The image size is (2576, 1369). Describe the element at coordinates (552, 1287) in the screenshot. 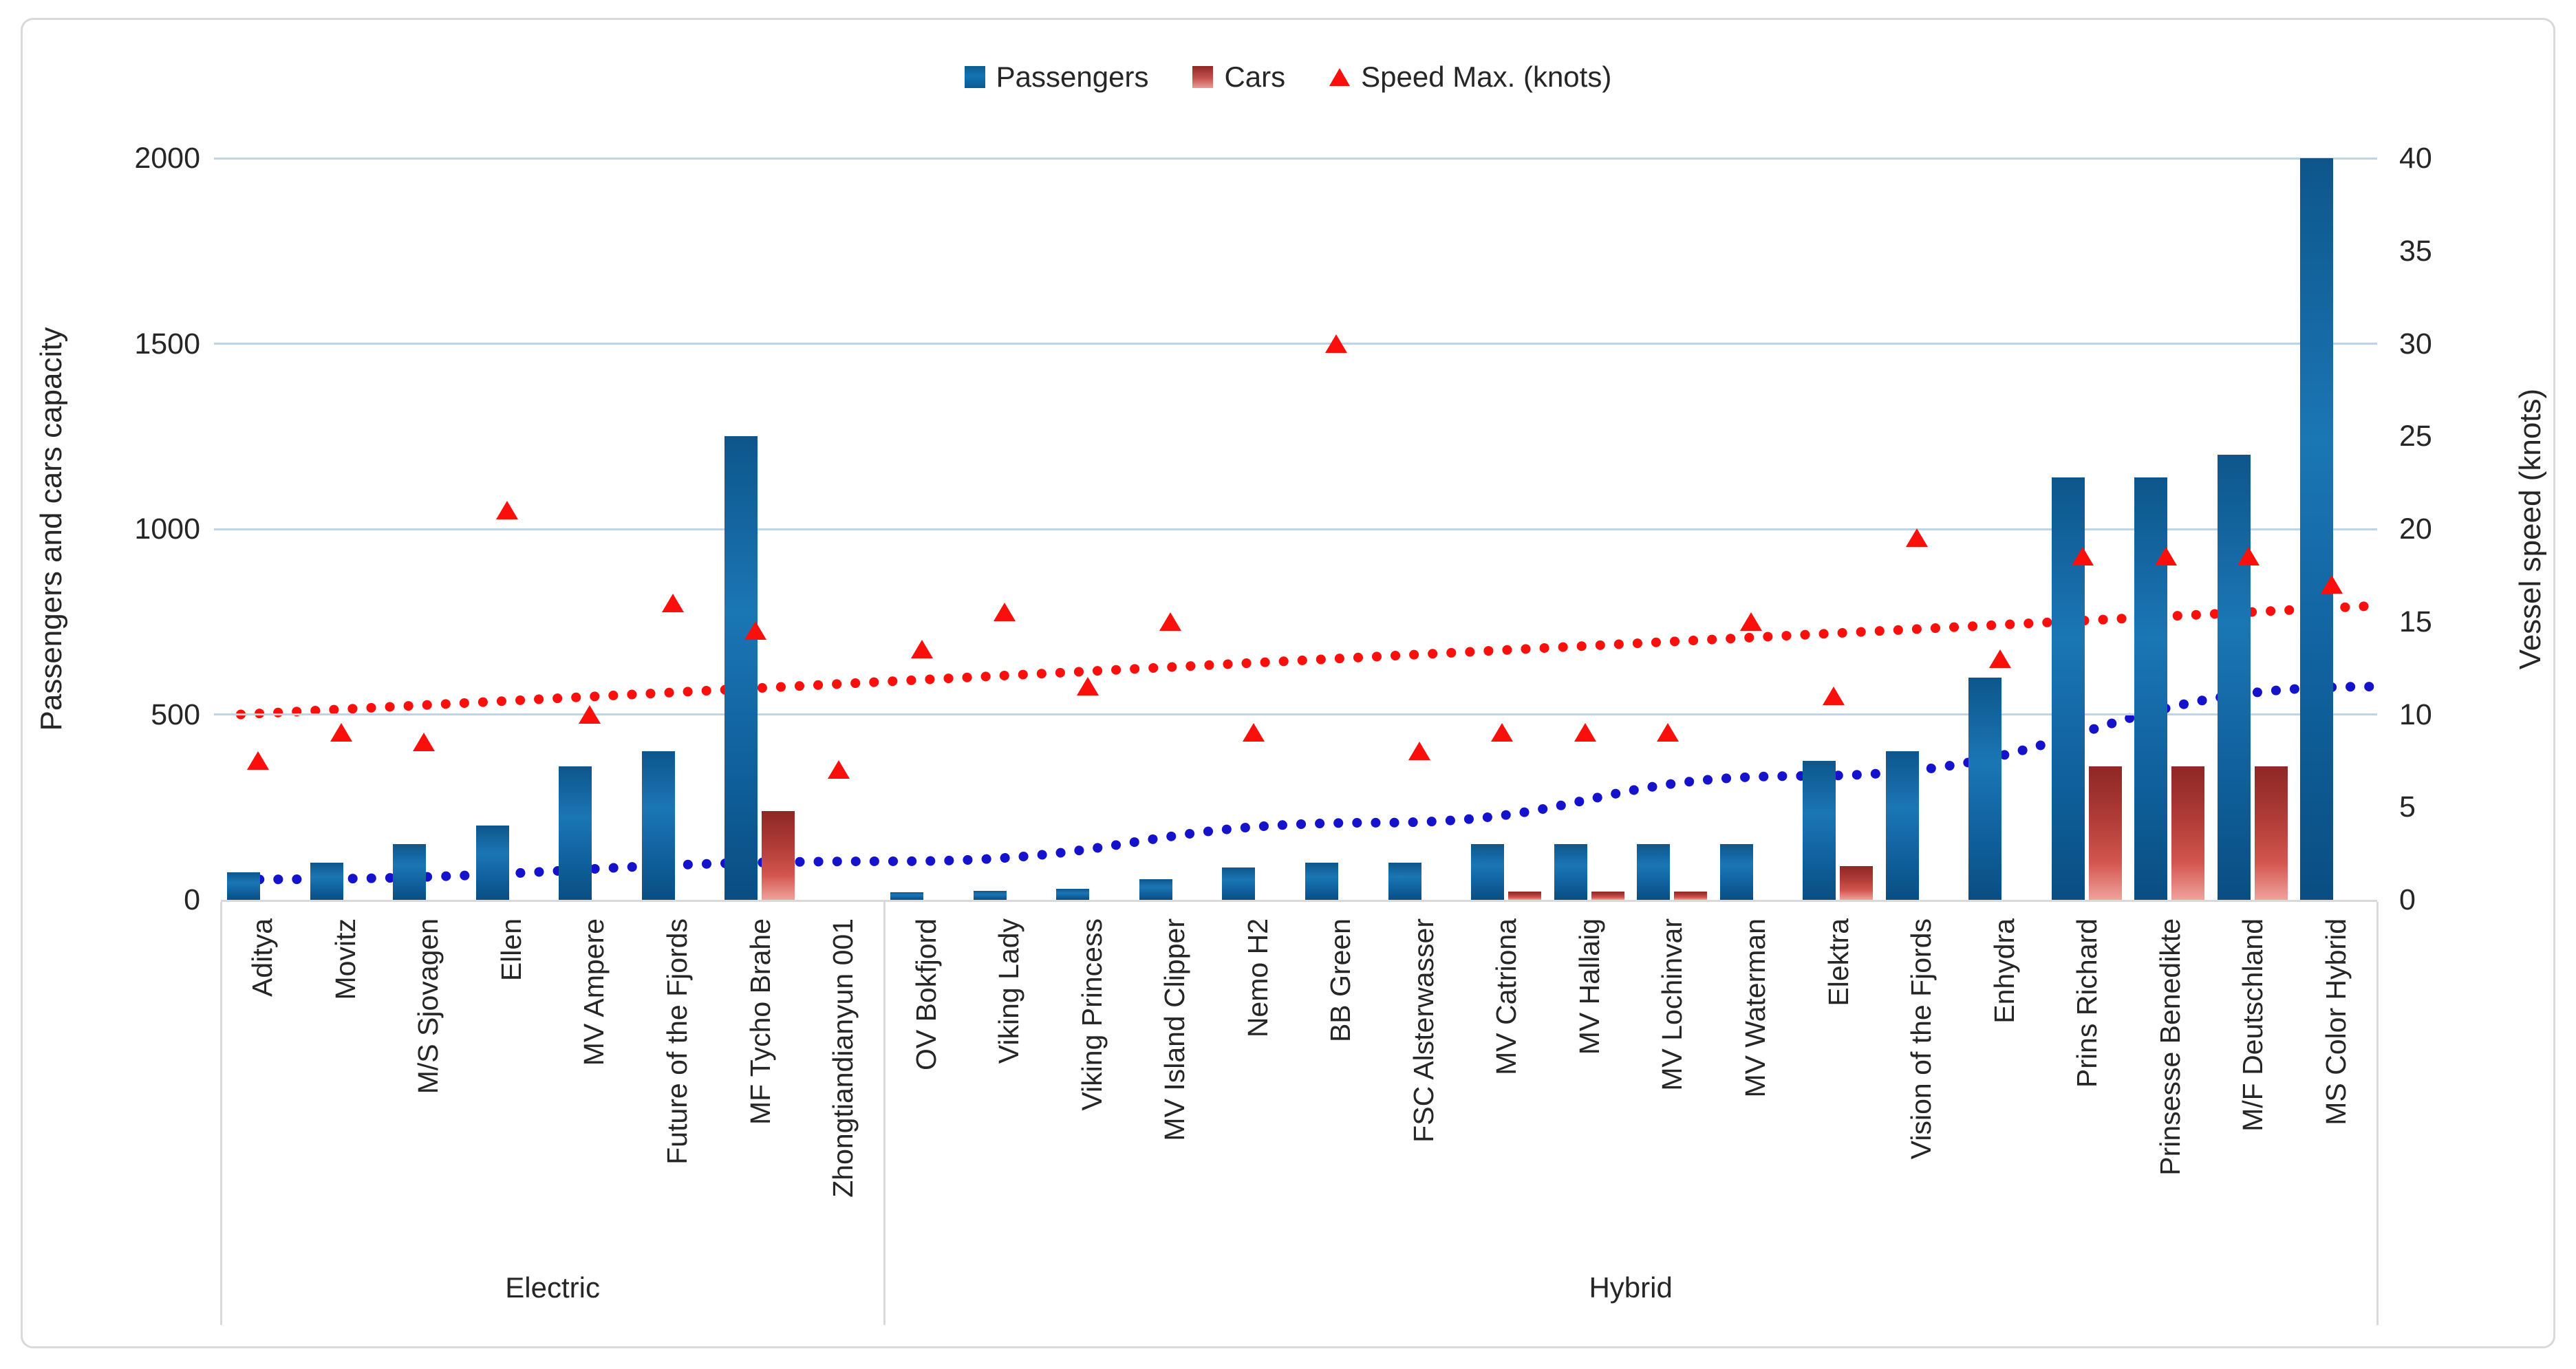

I see `group-label-electric: Electric` at that location.